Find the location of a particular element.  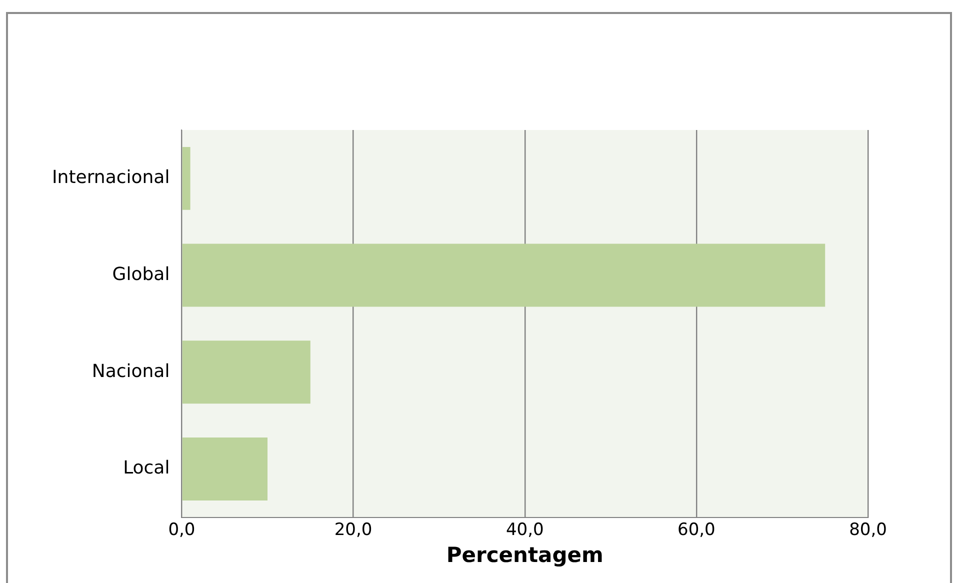

x-tick-label: 60,0 is located at coordinates (697, 530).